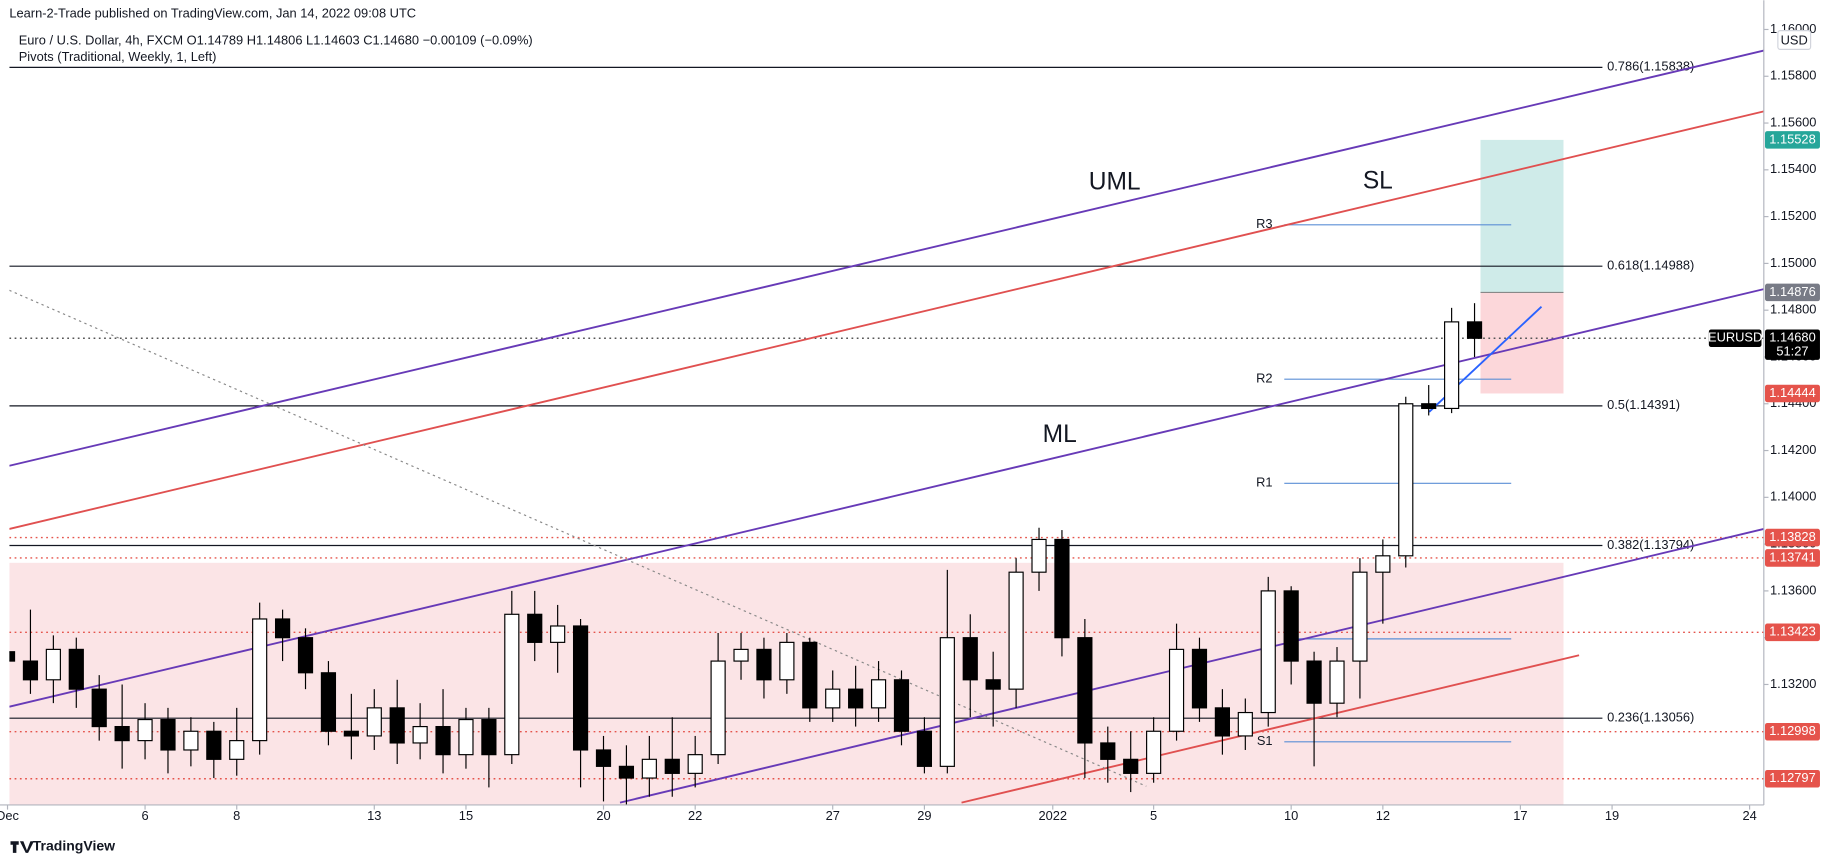 The height and width of the screenshot is (866, 1834). Describe the element at coordinates (10, 815) in the screenshot. I see `x-tick-label: Dec` at that location.